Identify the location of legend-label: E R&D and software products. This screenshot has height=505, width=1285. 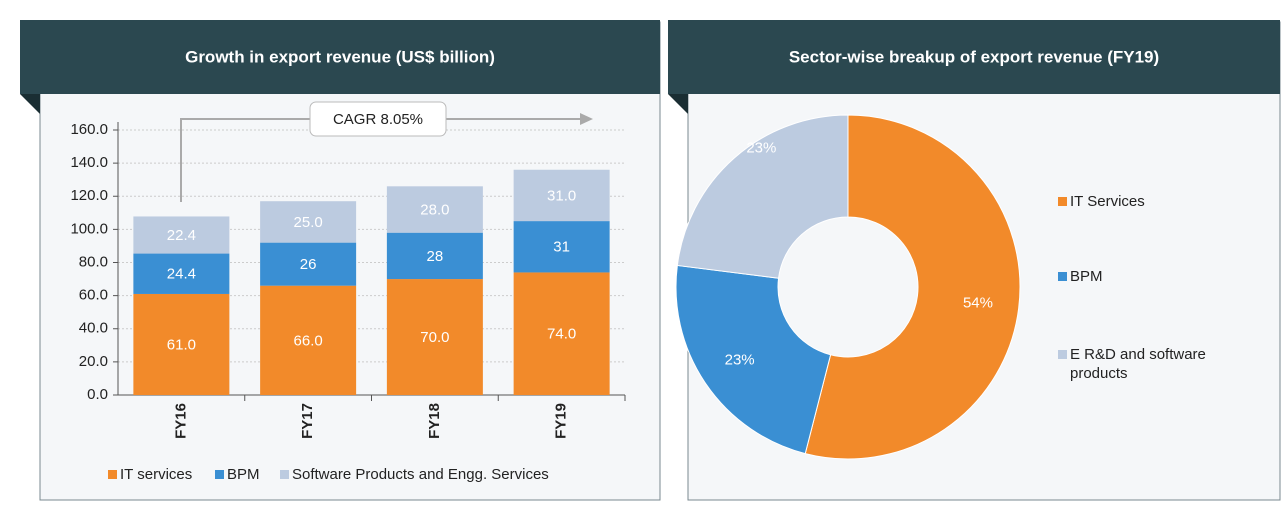
(1138, 364).